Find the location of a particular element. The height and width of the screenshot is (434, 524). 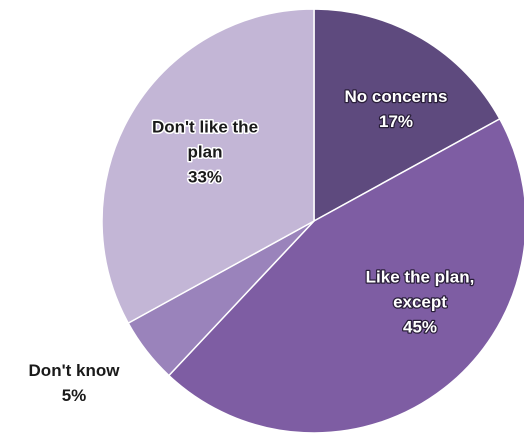

percent-label: 5% is located at coordinates (74, 395).